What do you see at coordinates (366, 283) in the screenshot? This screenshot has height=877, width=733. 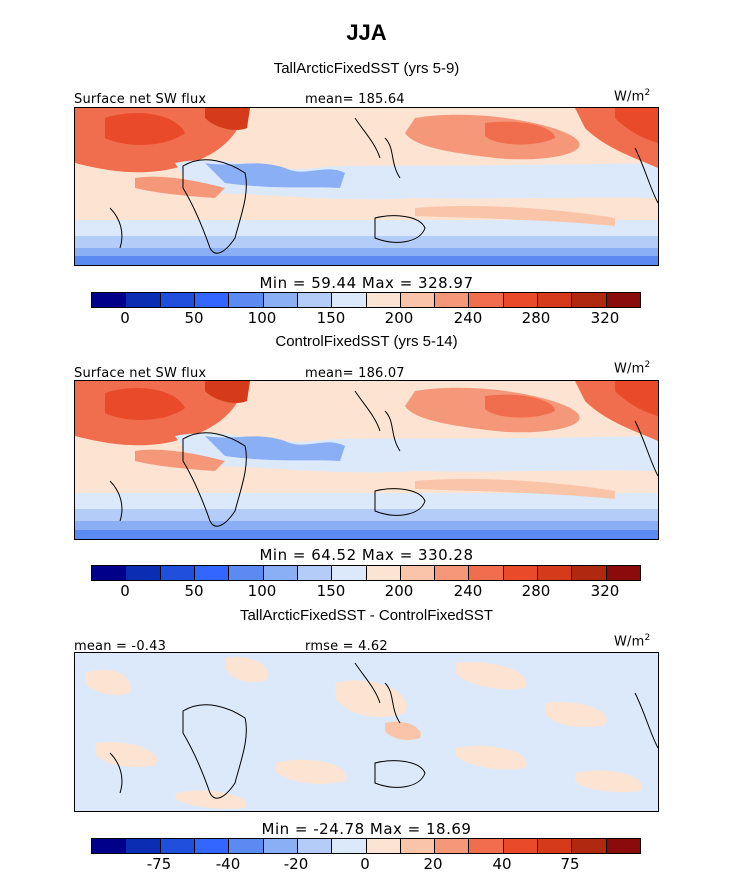 I see `panel-1-minmax: Min = 59.44 Max = 328.97` at bounding box center [366, 283].